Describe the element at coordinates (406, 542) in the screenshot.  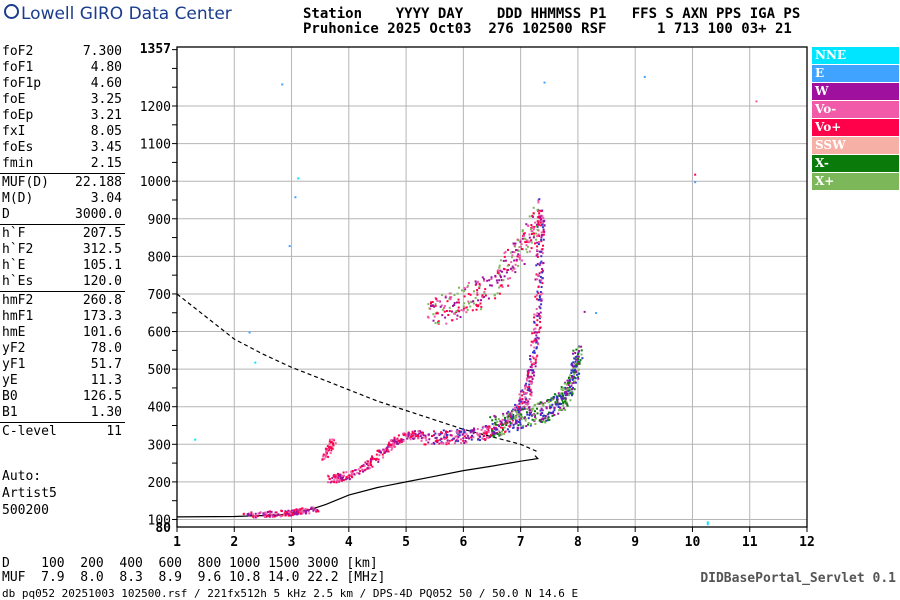
I see `x-tick-label: 5` at that location.